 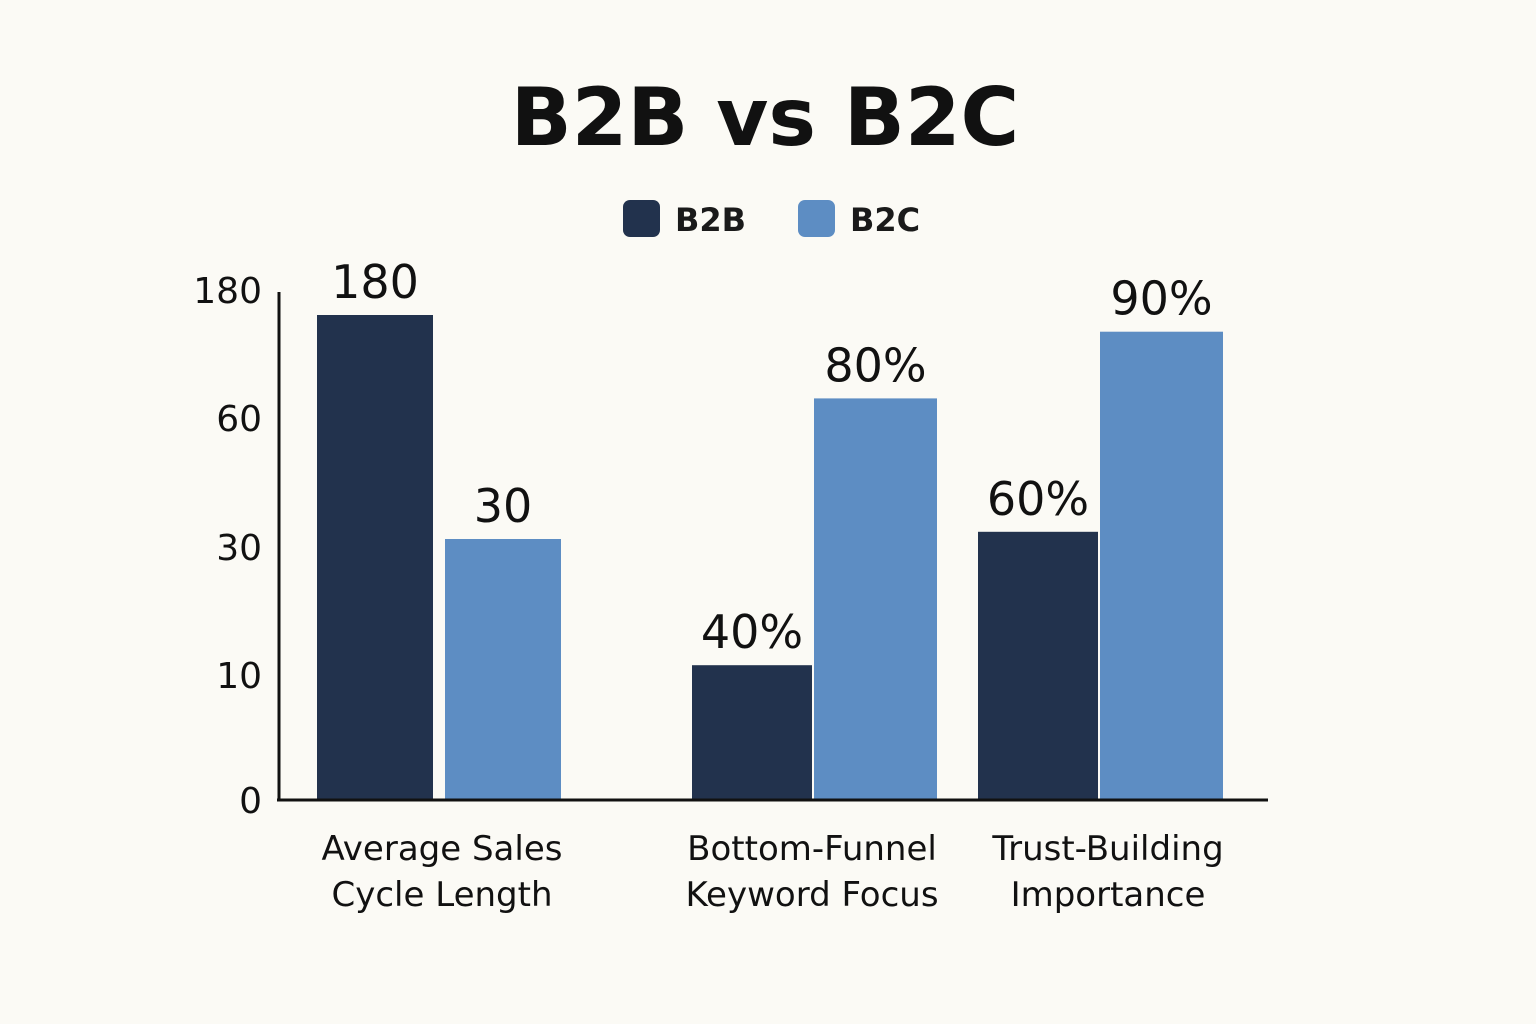 What do you see at coordinates (771, 219) in the screenshot?
I see `legend: B2B B2C` at bounding box center [771, 219].